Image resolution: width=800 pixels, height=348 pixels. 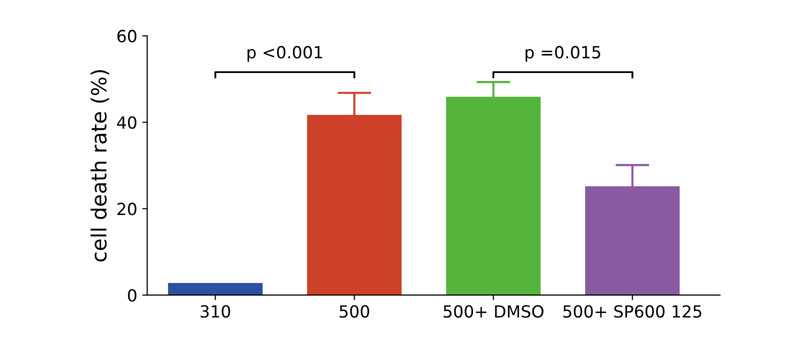 I want to click on bar, so click(x=215, y=289).